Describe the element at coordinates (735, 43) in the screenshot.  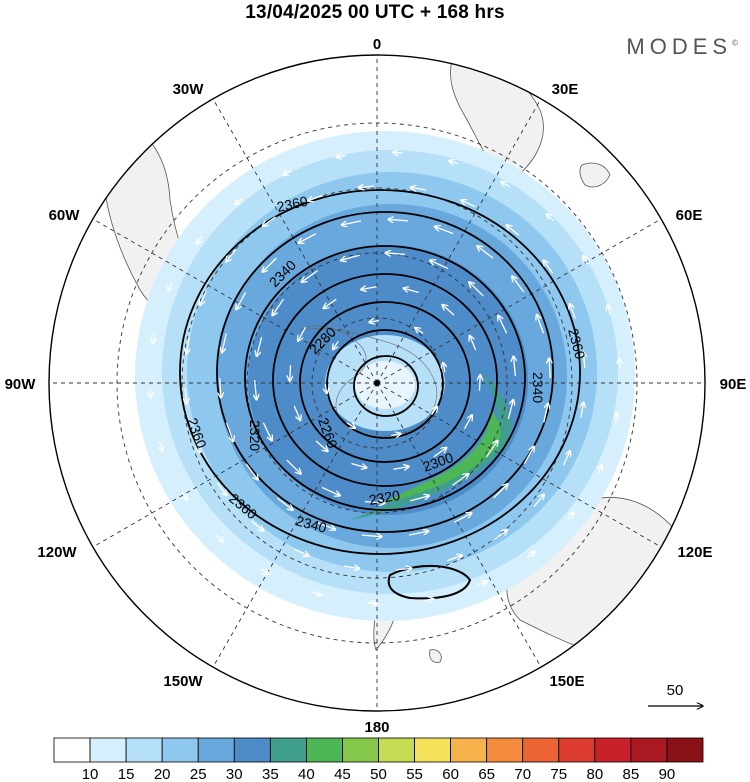
I see `brand-mark: ©` at that location.